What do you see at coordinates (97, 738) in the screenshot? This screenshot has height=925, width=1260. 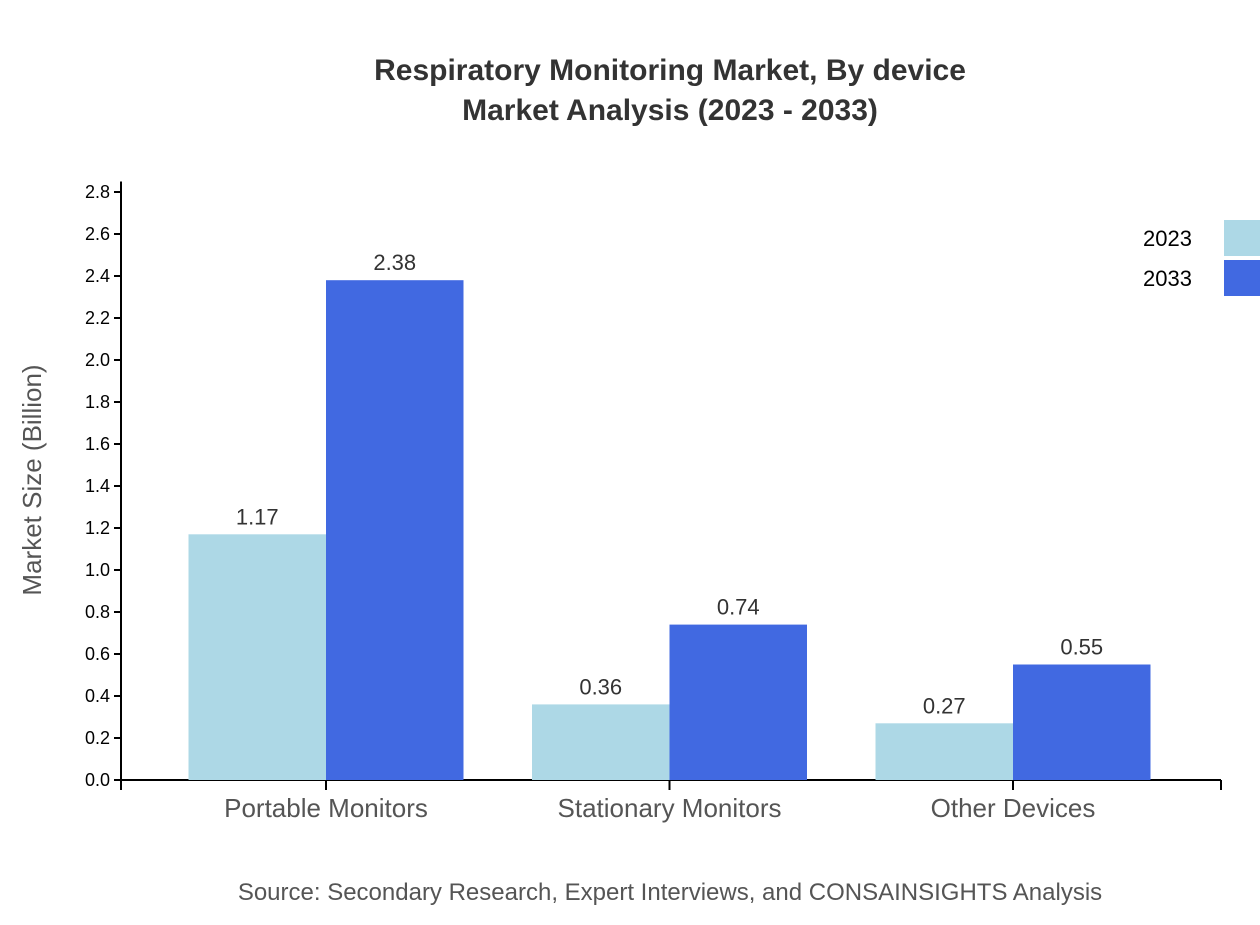 I see `y-tick-label: 0.2` at bounding box center [97, 738].